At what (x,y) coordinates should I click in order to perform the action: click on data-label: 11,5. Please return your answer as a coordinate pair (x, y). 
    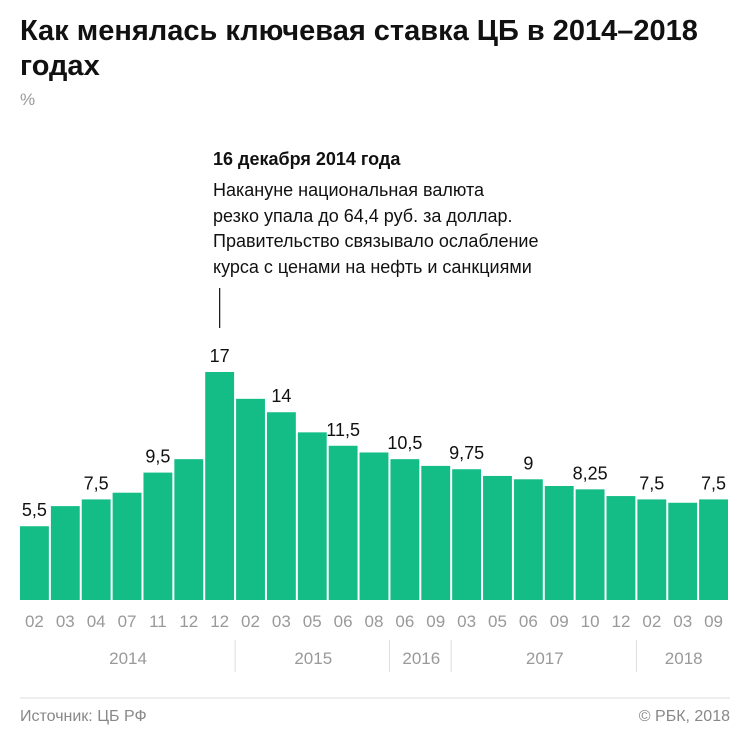
    Looking at the image, I should click on (343, 430).